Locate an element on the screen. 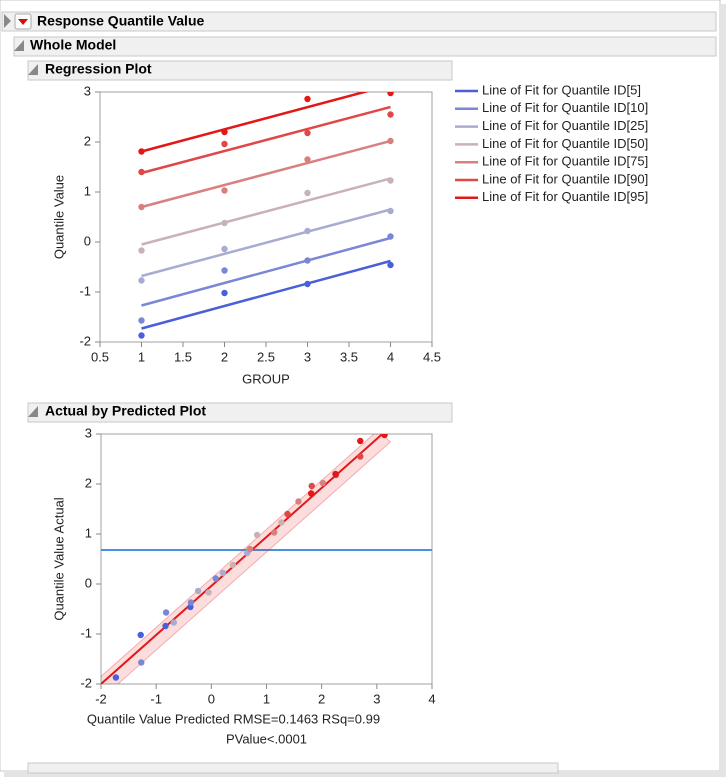 The width and height of the screenshot is (726, 782). legend-label: Line of Fit for Quantile ID[25] is located at coordinates (565, 125).